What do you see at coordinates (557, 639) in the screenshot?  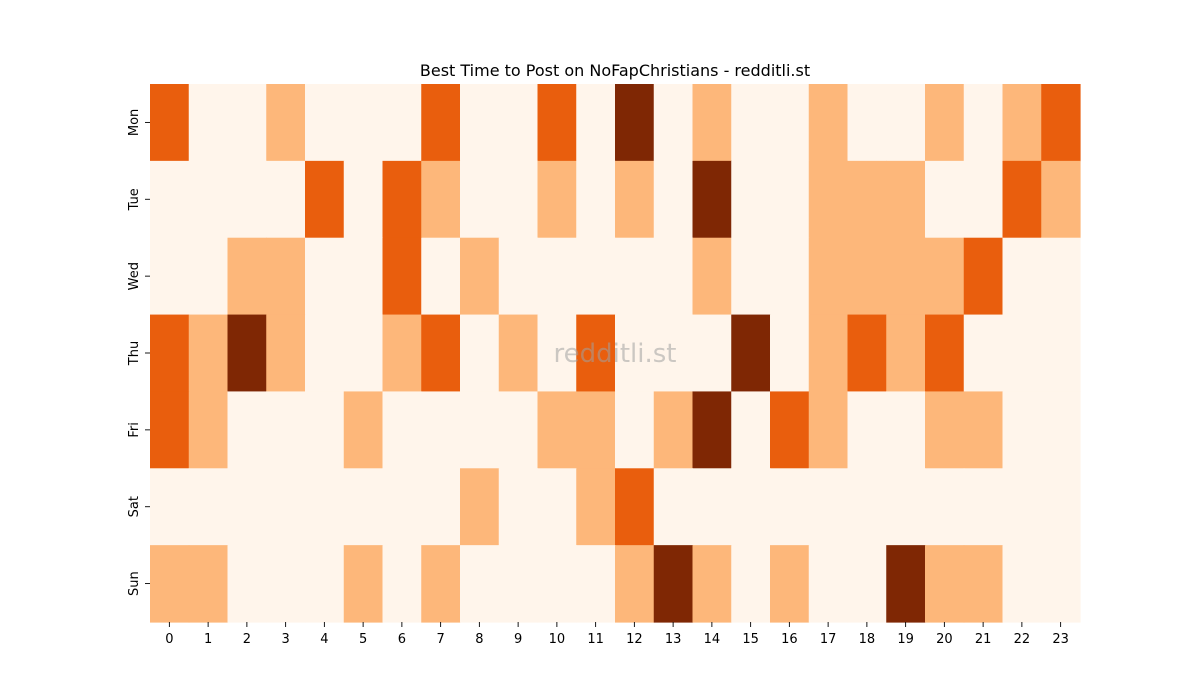 I see `x-tick-label: 10` at bounding box center [557, 639].